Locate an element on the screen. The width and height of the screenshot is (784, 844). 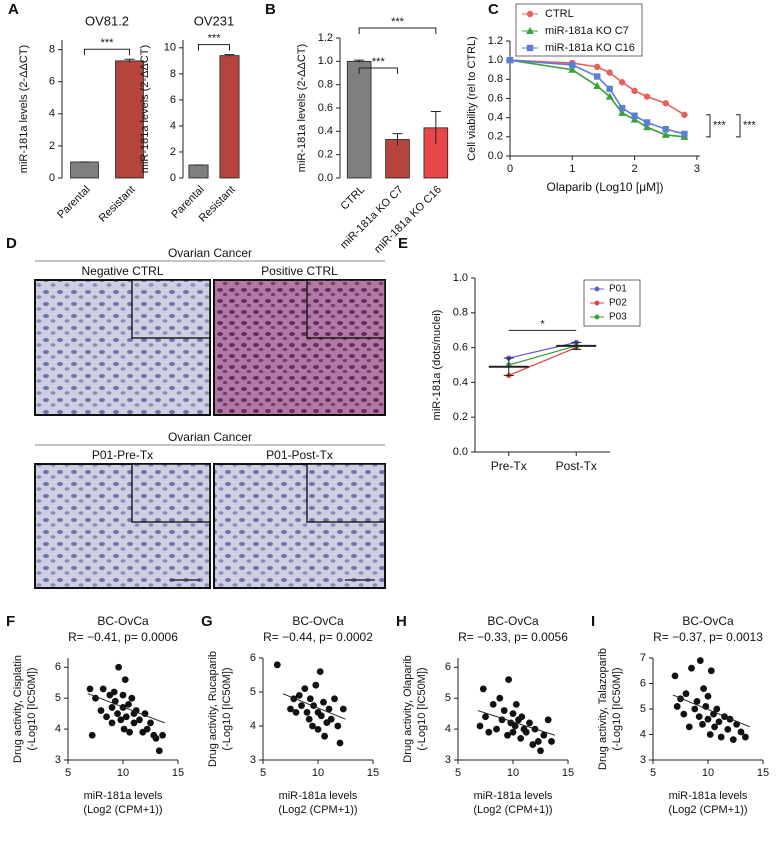
panel-letter: E is located at coordinates (403, 243).